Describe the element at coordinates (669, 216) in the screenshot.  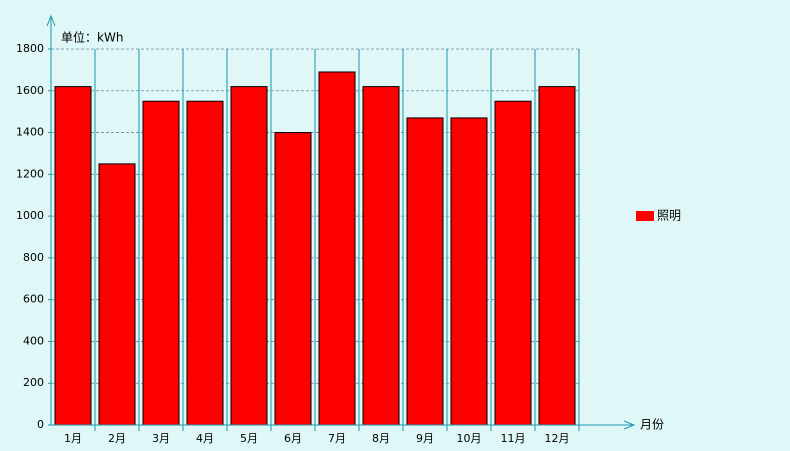
I see `legend-label: 照明` at that location.